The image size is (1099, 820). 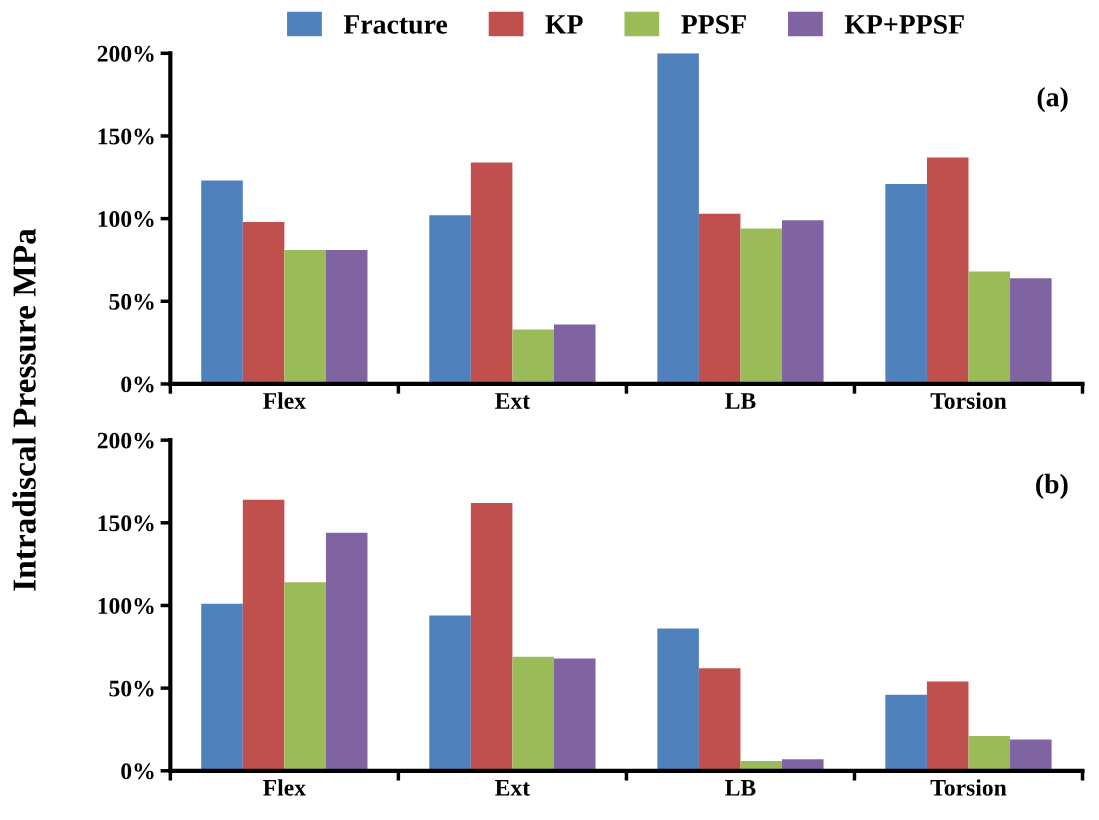 I want to click on legend-label: PPSF, so click(x=713, y=24).